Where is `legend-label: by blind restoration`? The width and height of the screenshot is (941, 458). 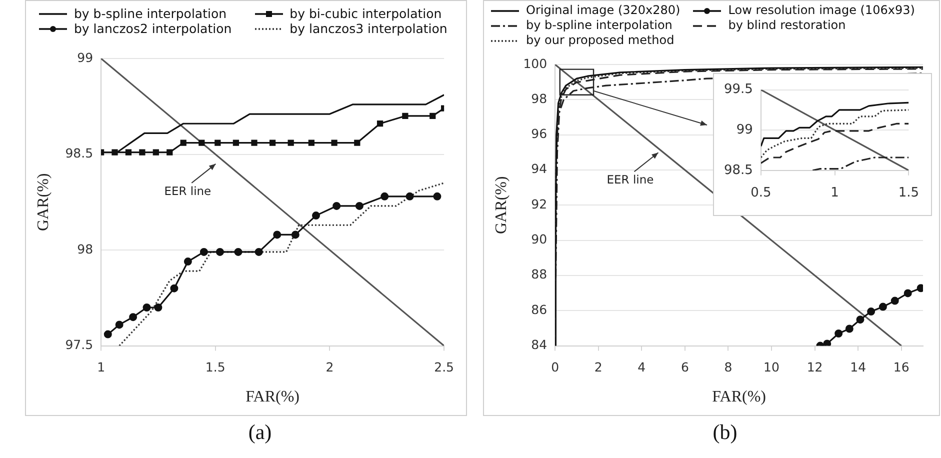
legend-label: by blind restoration is located at coordinates (787, 25).